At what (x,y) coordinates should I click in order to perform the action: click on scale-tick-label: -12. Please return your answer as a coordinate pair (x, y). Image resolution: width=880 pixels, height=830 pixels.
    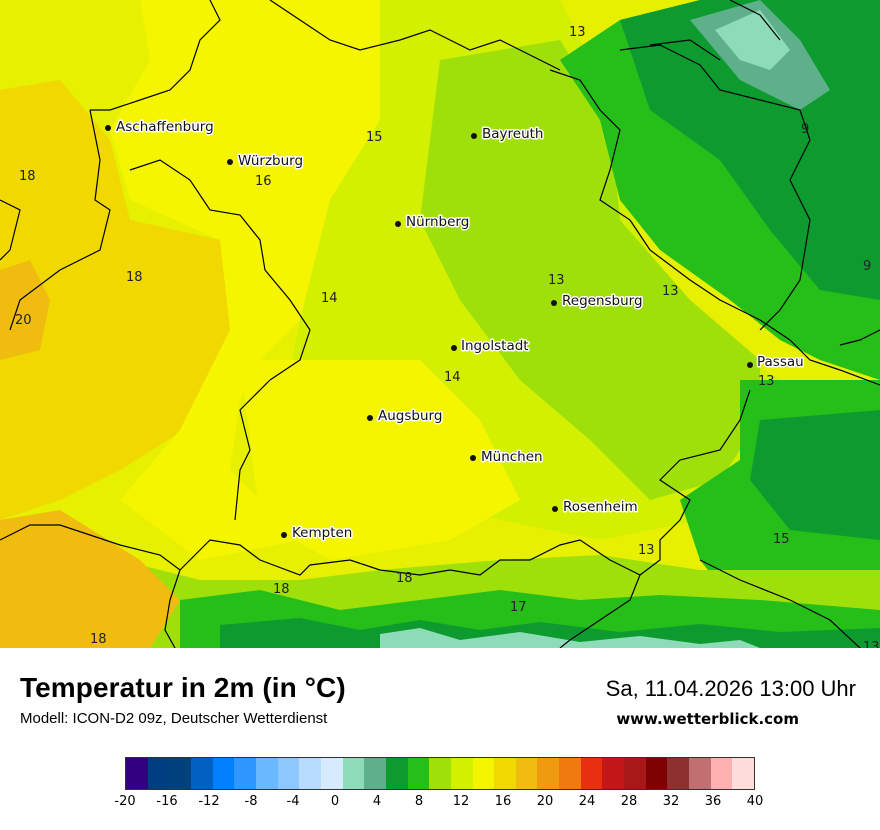
    Looking at the image, I should click on (209, 801).